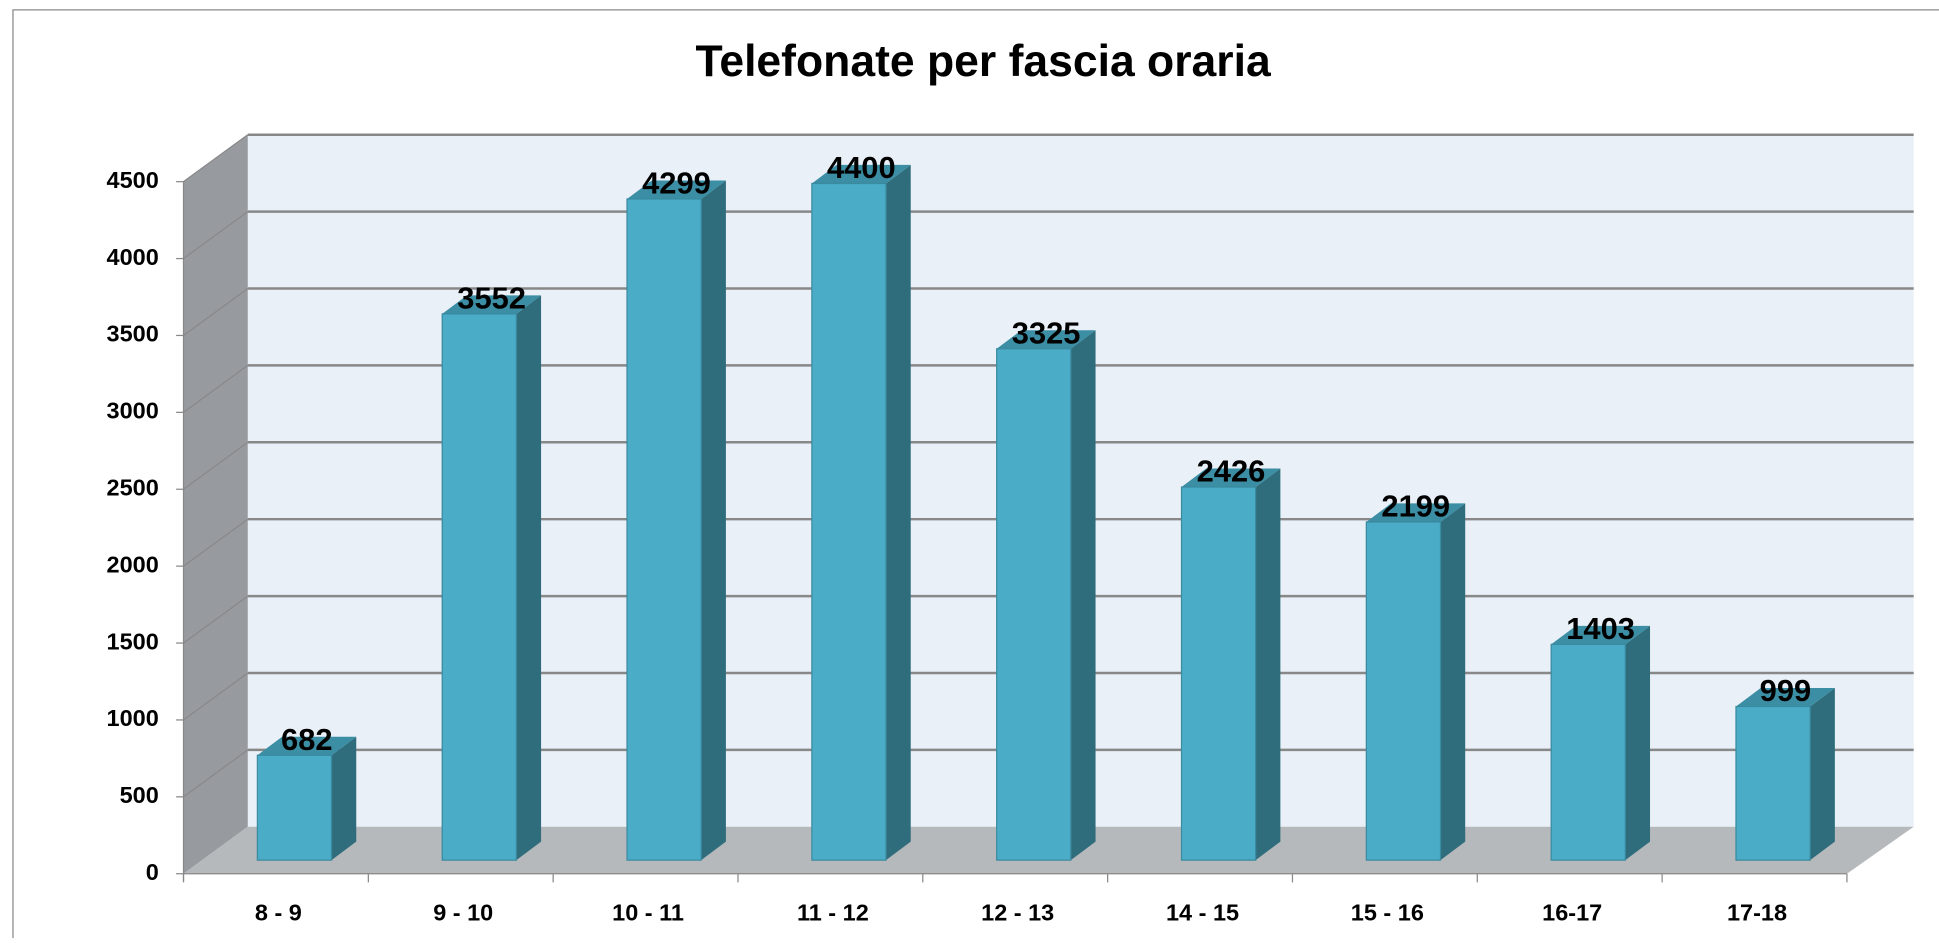 The width and height of the screenshot is (1939, 943). I want to click on value-label: 3552, so click(491, 297).